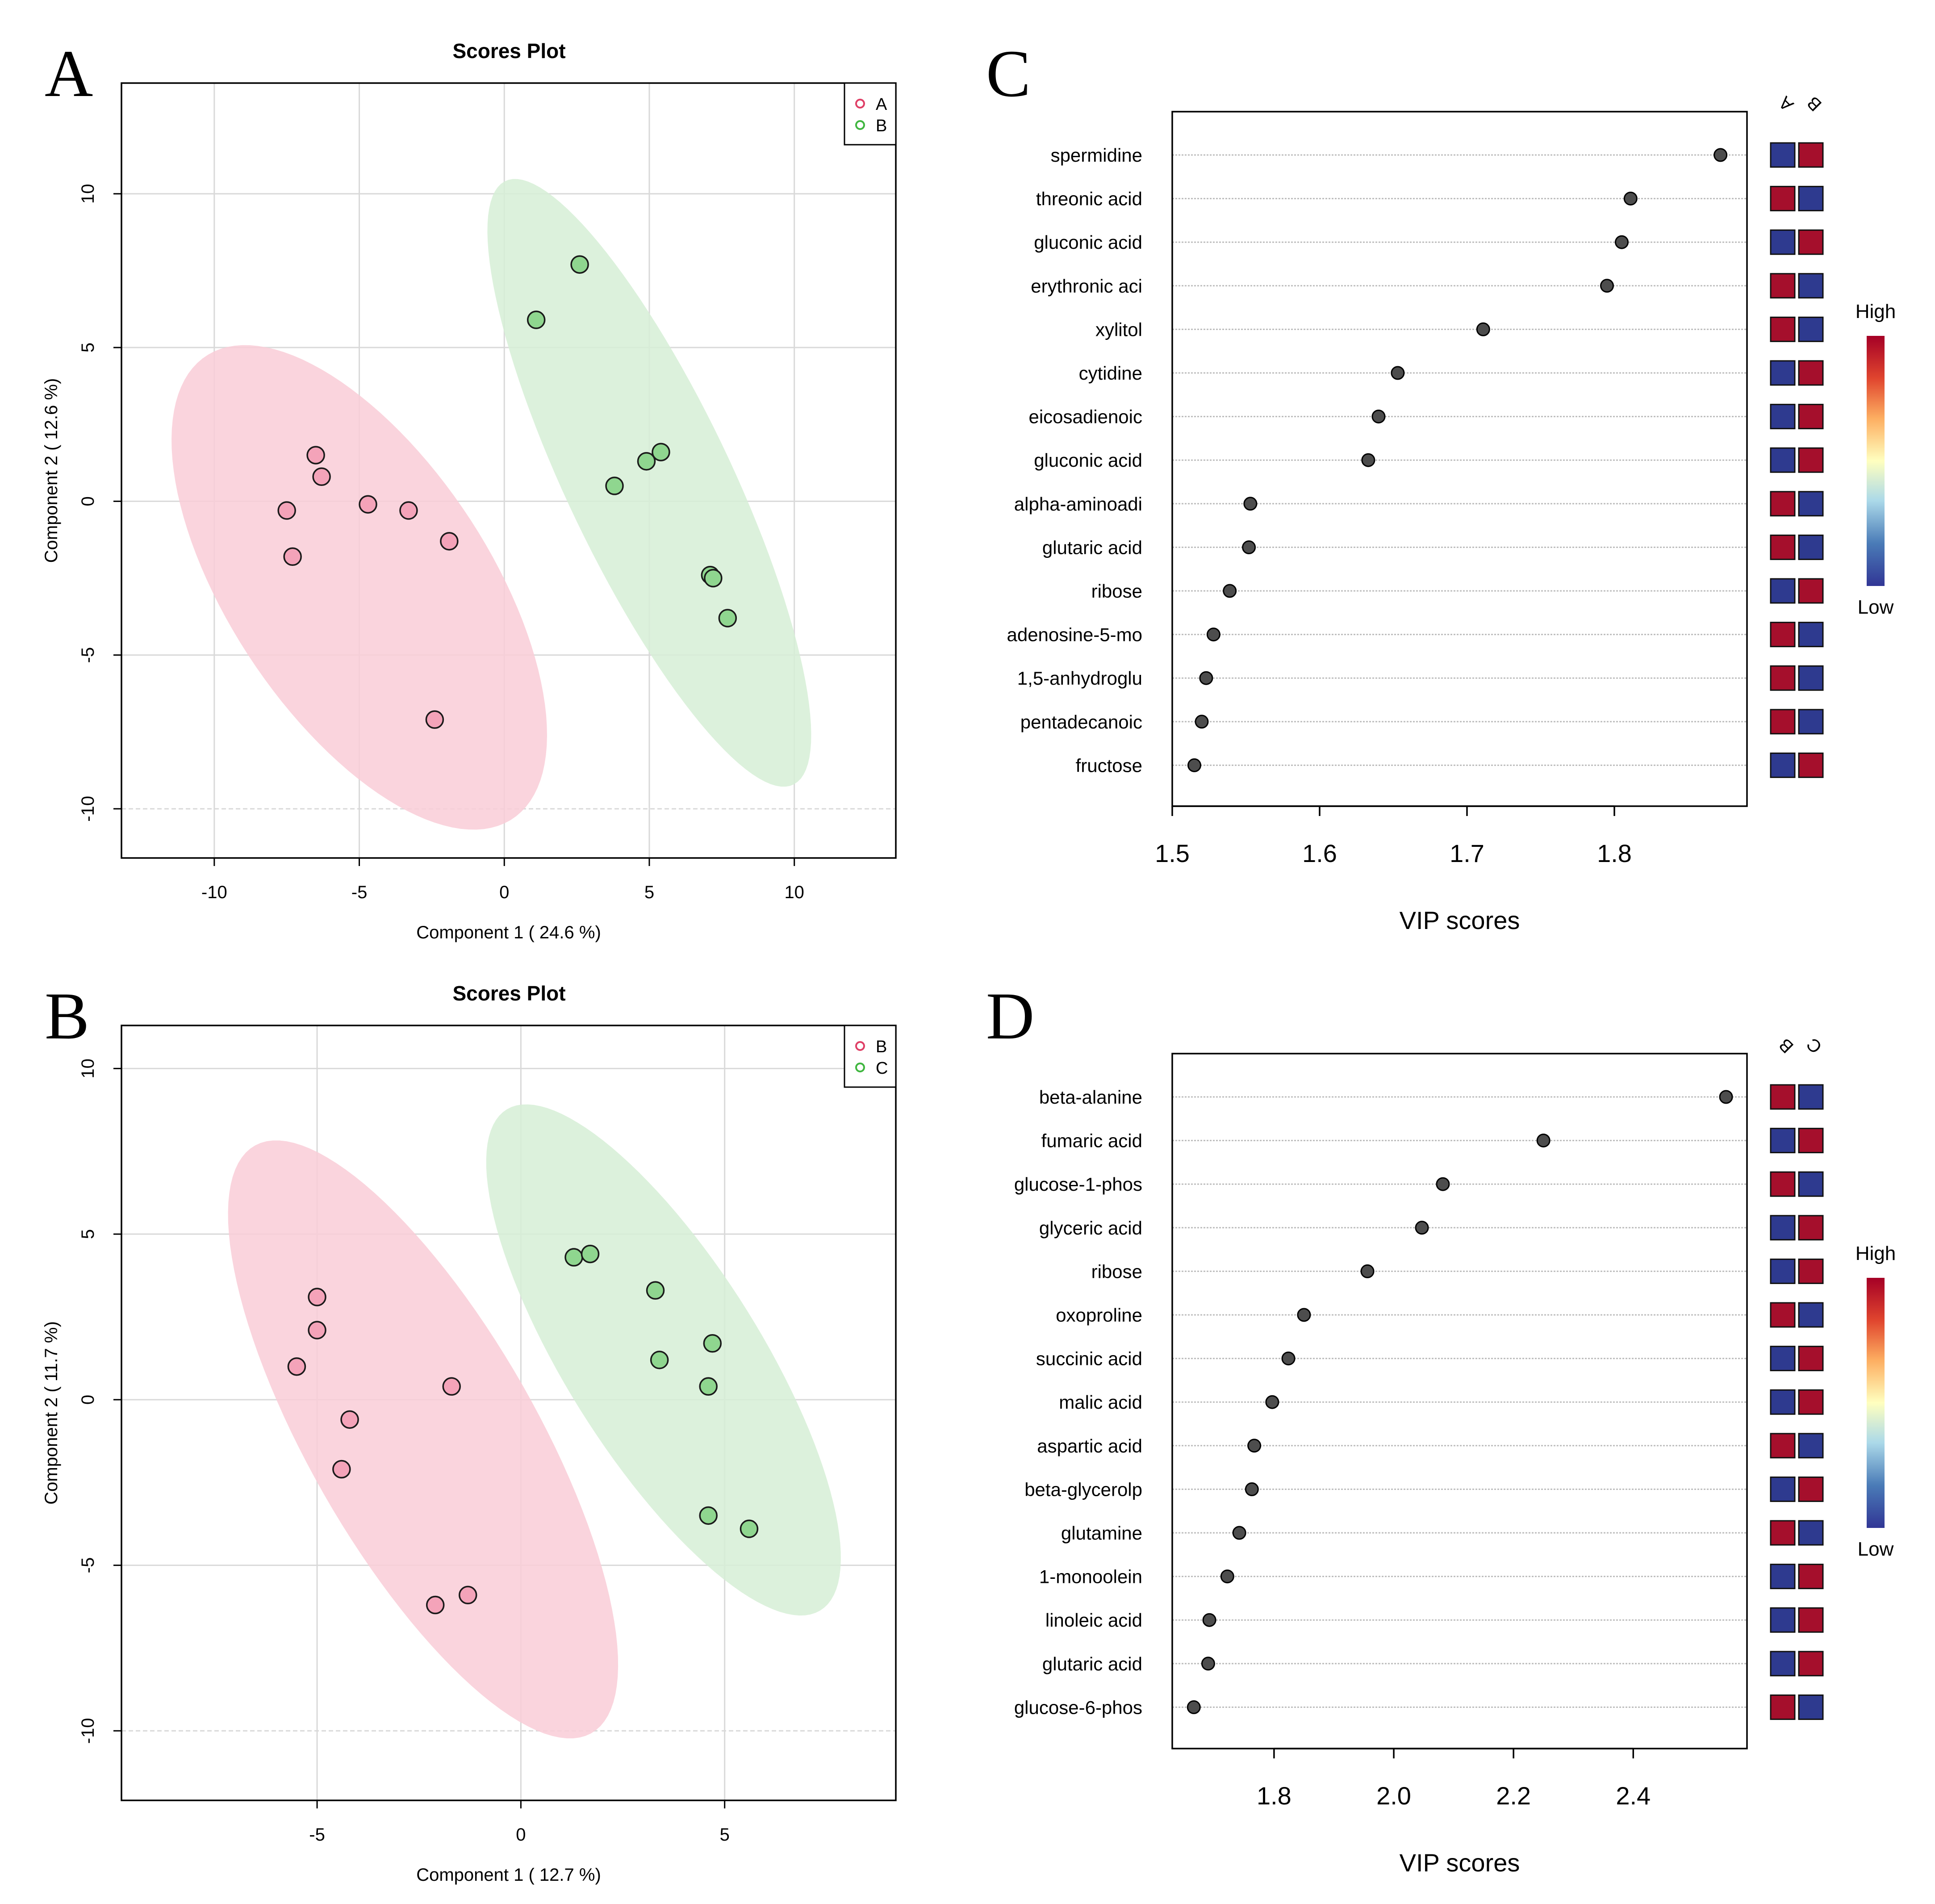 This screenshot has height=1904, width=1935. What do you see at coordinates (1814, 103) in the screenshot?
I see `group-label: B` at bounding box center [1814, 103].